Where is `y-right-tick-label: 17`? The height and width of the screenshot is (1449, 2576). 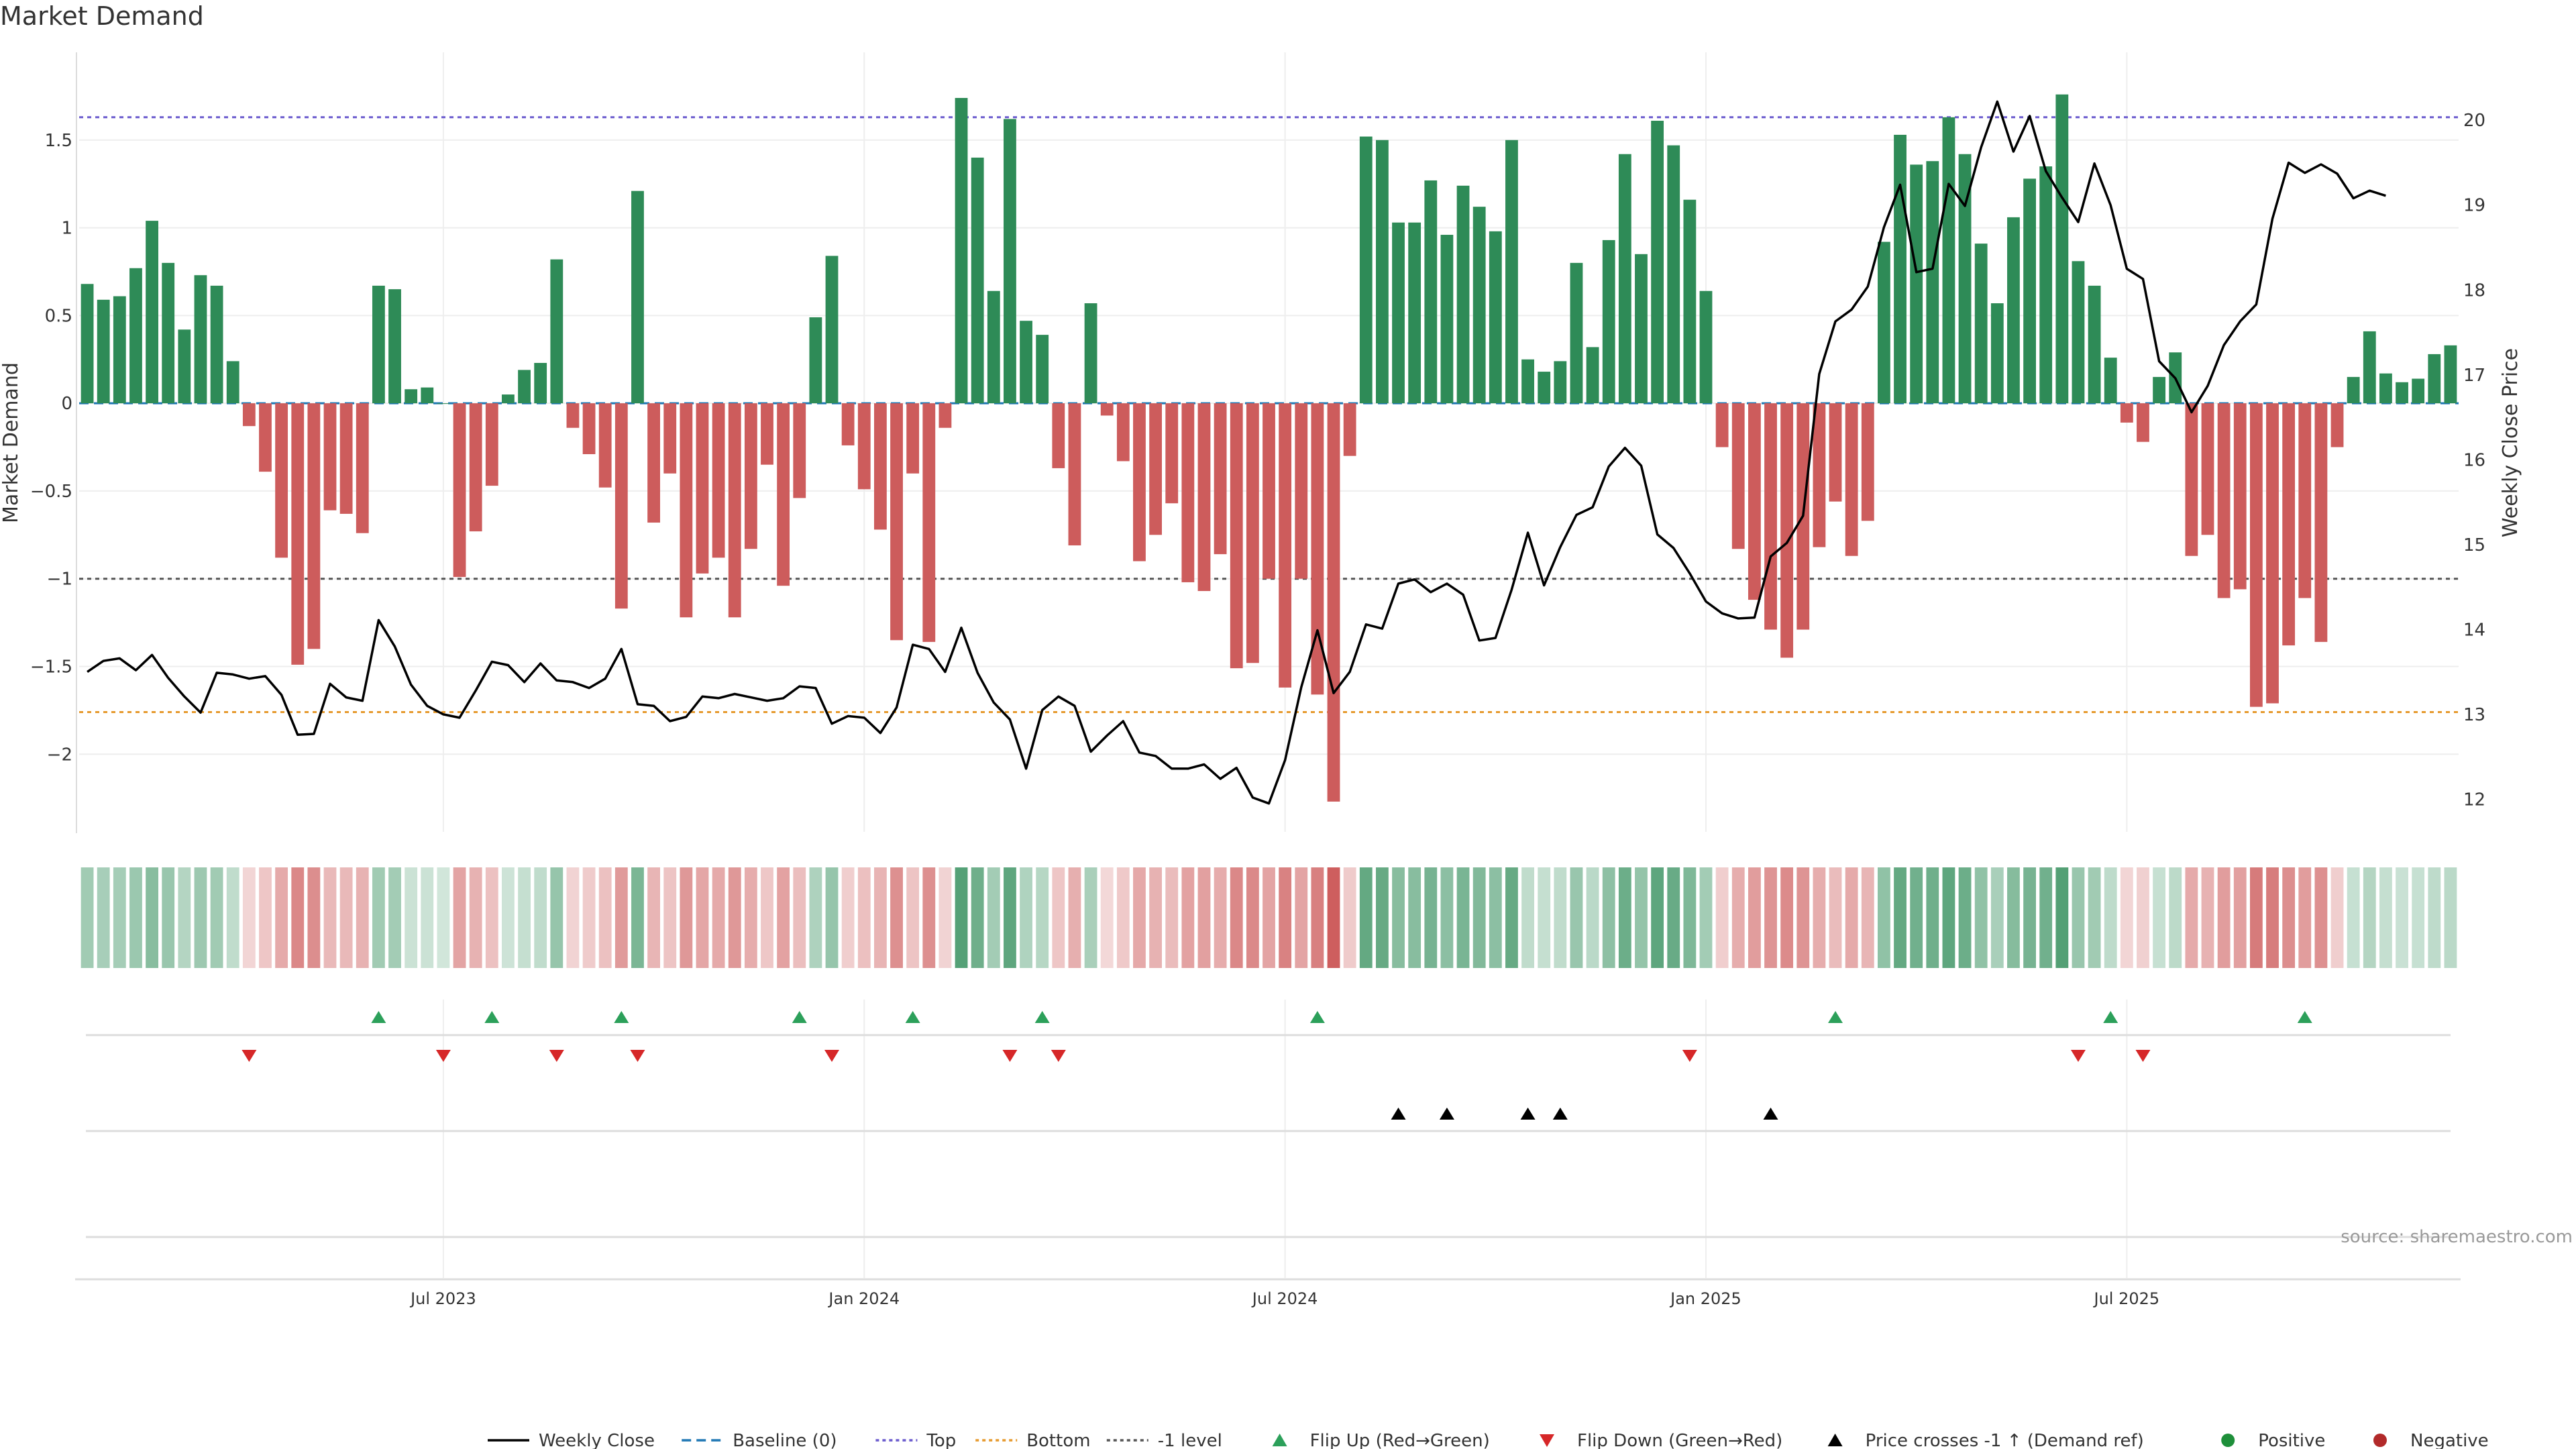
y-right-tick-label: 17 is located at coordinates (2474, 376).